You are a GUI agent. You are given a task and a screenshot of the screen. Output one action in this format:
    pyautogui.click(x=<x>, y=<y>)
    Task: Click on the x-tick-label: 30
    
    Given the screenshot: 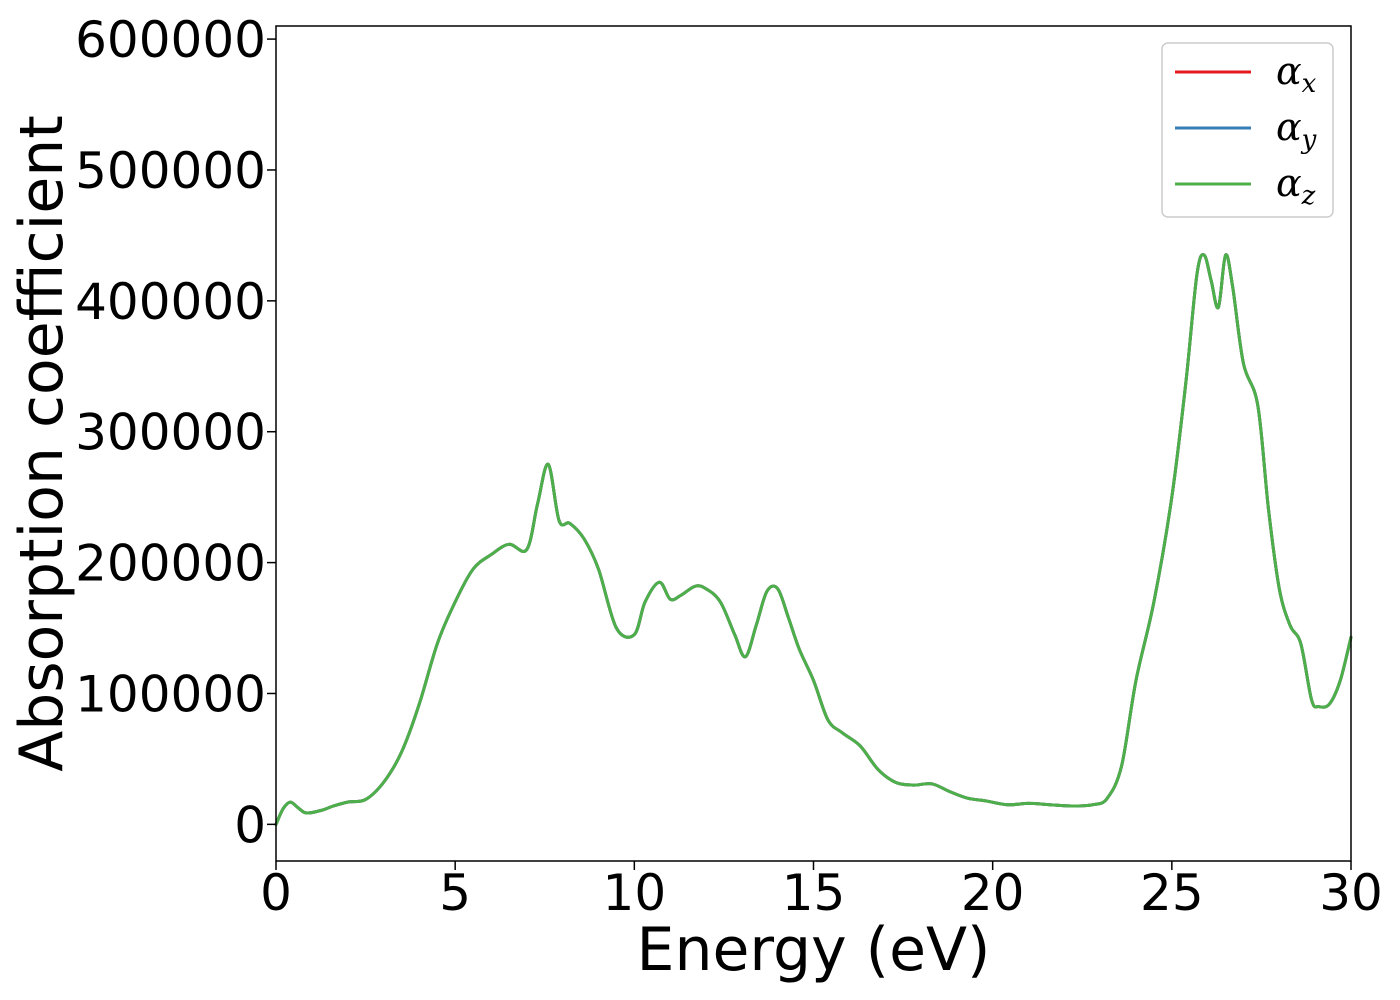 What is the action you would take?
    pyautogui.click(x=1351, y=893)
    